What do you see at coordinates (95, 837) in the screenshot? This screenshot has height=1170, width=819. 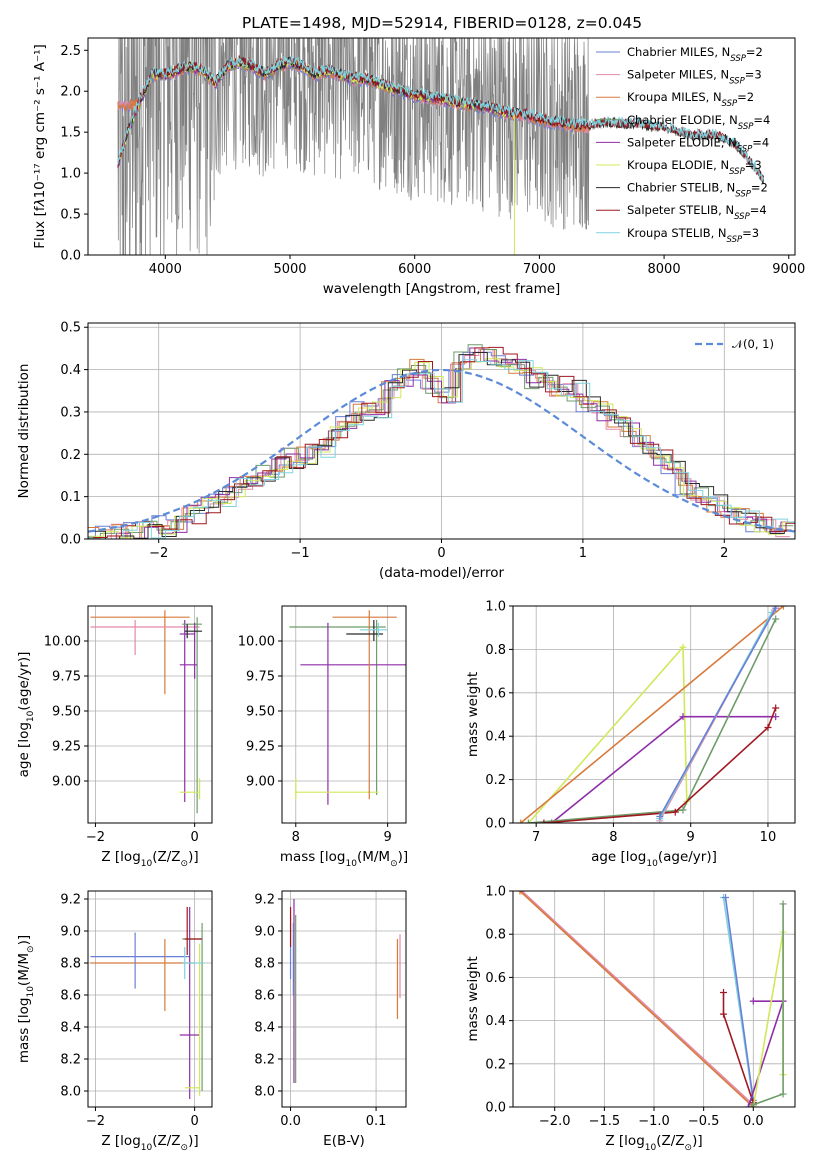 I see `x-tick-label: −2` at bounding box center [95, 837].